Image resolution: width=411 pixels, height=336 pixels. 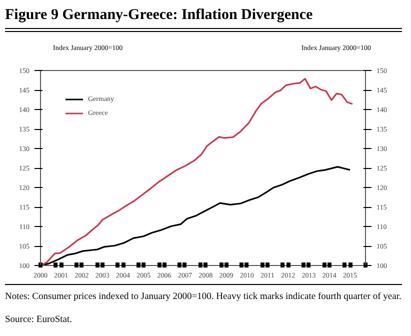 What do you see at coordinates (159, 15) in the screenshot?
I see `chart-title: Figure 9 Germany-Greece: Inflation Divergence` at bounding box center [159, 15].